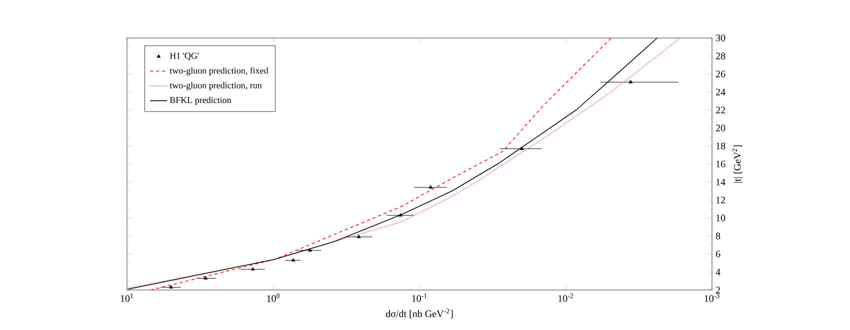 This screenshot has width=850, height=330. I want to click on y-axis-title: |t| [GeV$^{2}$], so click(737, 164).